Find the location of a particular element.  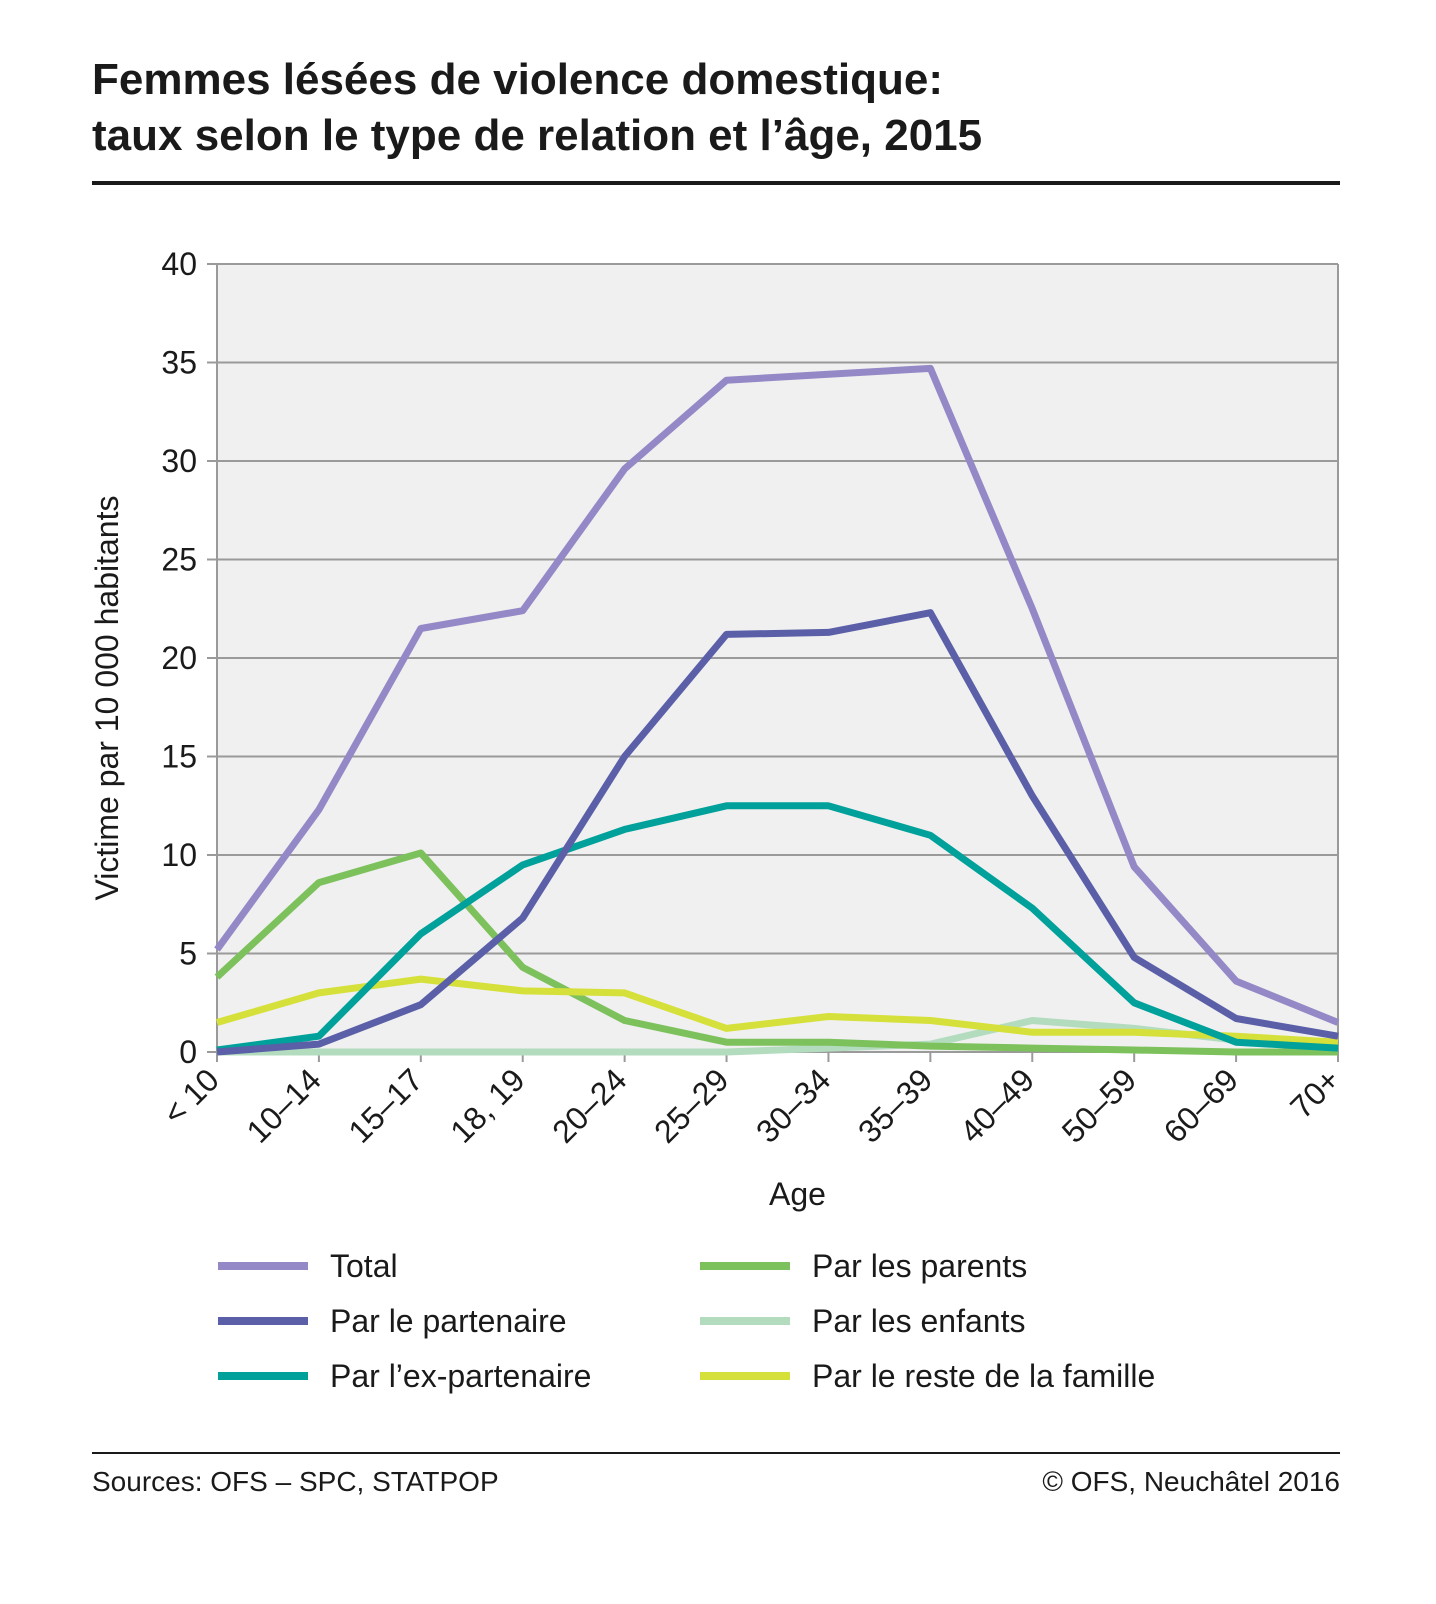

y-tick-label: 5 is located at coordinates (188, 954).